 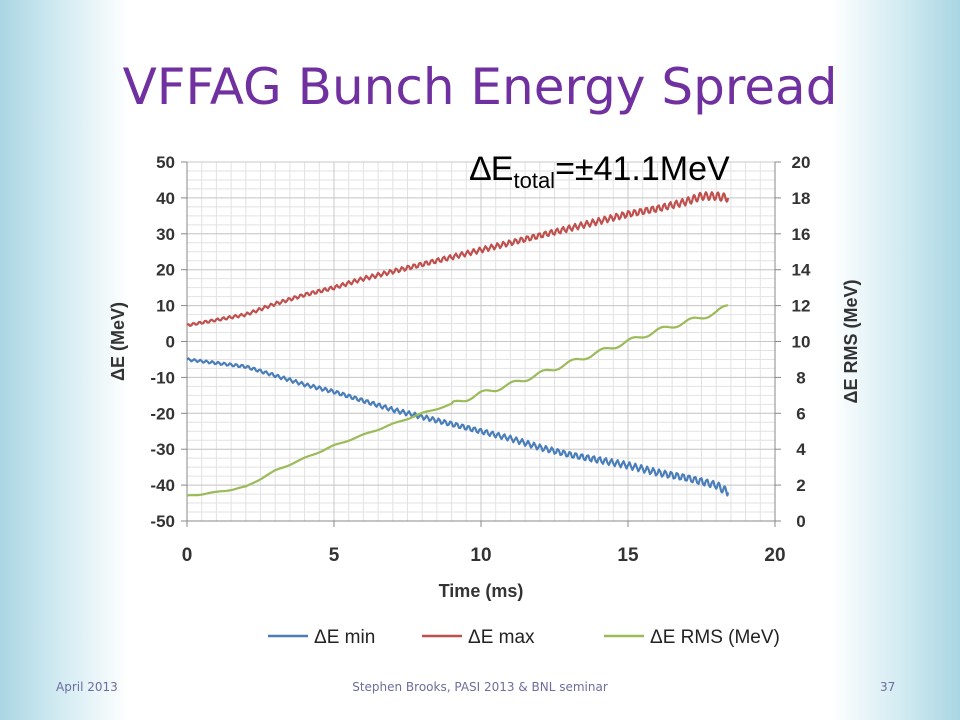 What do you see at coordinates (165, 234) in the screenshot?
I see `y-tick-label: 30` at bounding box center [165, 234].